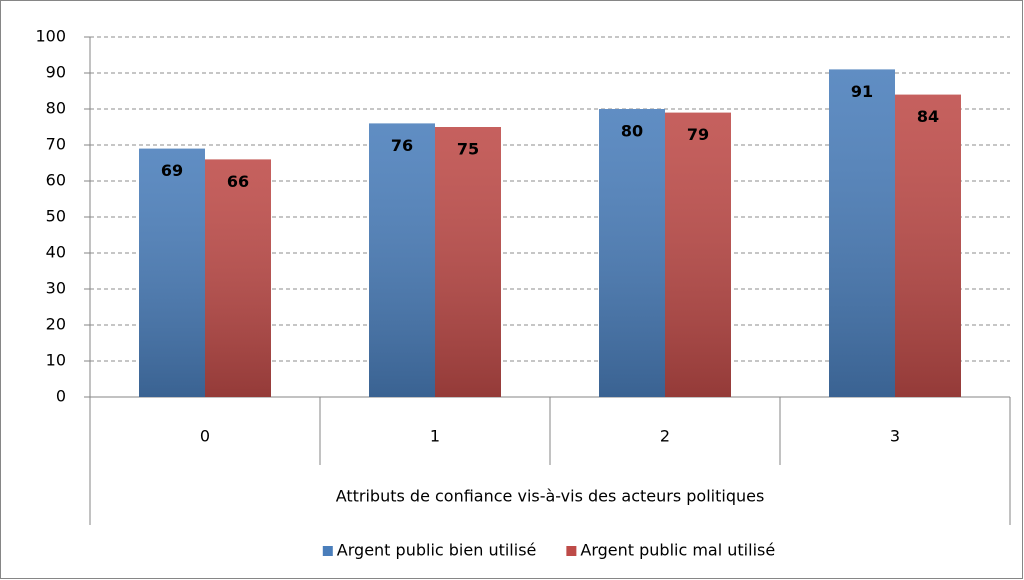  I want to click on y-tick-label: 60, so click(56, 180).